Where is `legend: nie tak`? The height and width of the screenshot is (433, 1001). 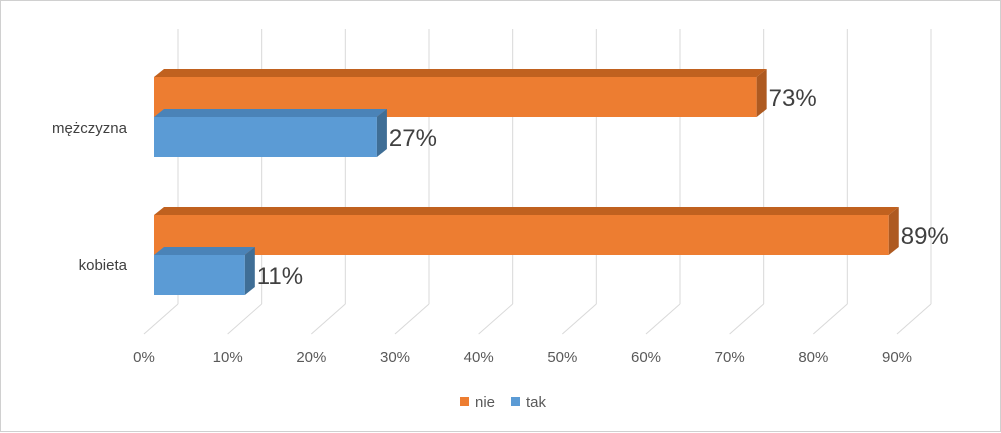 legend: nie tak is located at coordinates (503, 402).